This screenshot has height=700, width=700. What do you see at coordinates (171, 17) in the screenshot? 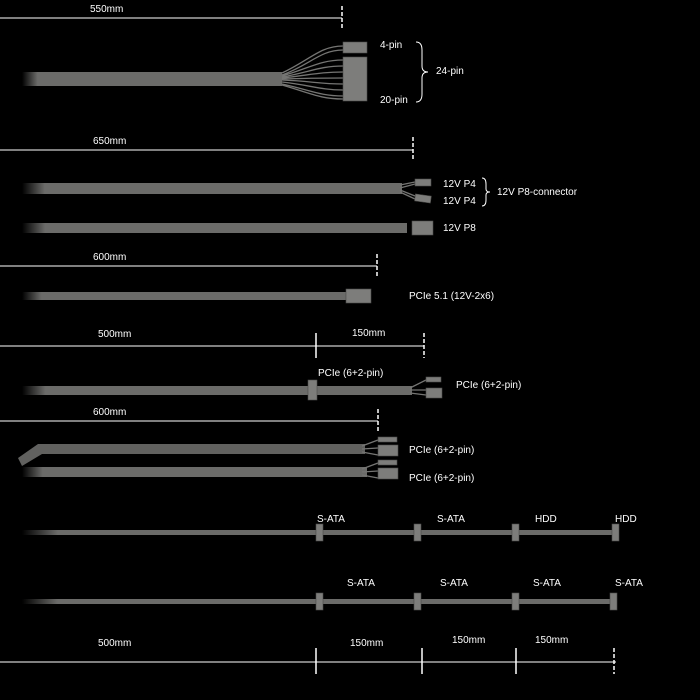
I see `dimension-550mm: 550mm` at bounding box center [171, 17].